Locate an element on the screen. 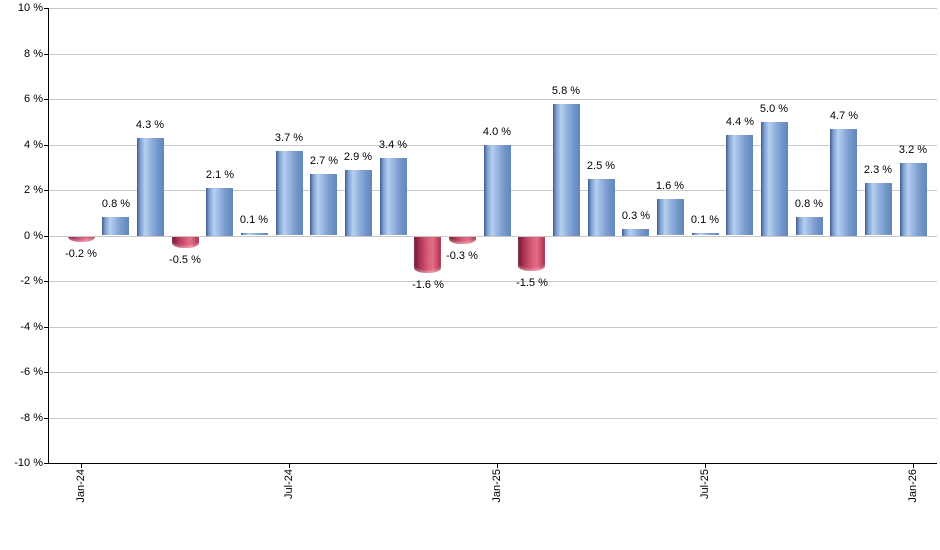 The width and height of the screenshot is (940, 550). gridline--6 is located at coordinates (493, 372).